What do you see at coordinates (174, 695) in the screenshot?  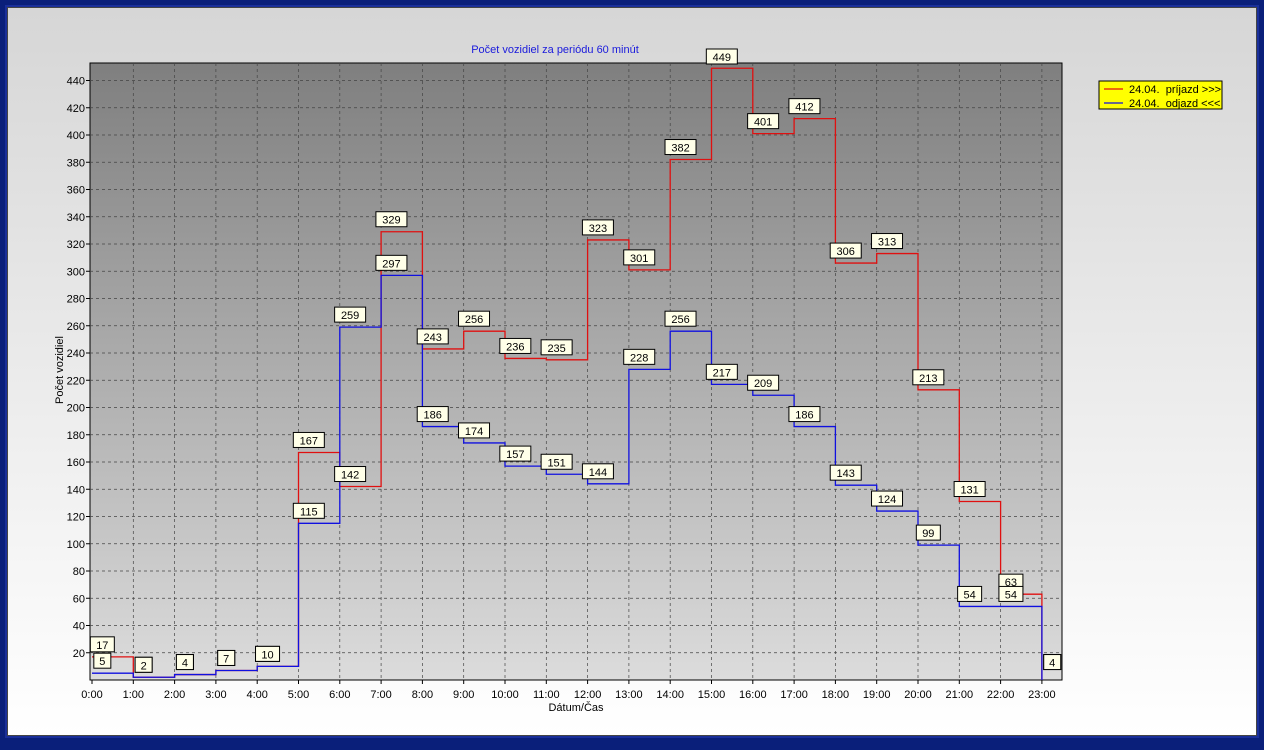 I see `x-tick-label: 2:00` at bounding box center [174, 695].